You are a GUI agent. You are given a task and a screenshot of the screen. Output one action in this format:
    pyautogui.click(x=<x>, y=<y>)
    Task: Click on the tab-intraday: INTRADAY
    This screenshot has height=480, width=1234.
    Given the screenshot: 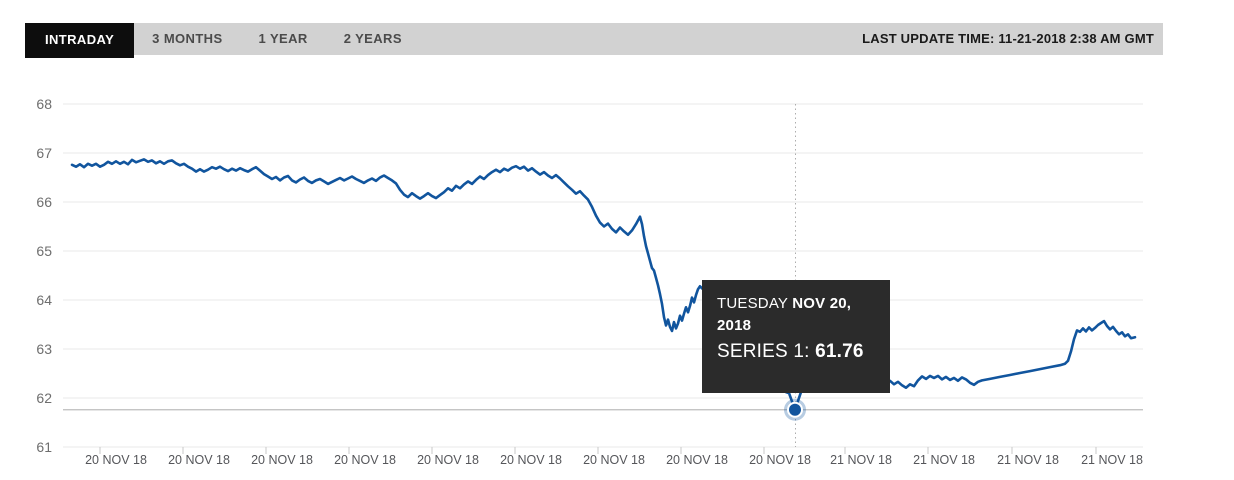 What is the action you would take?
    pyautogui.click(x=80, y=40)
    